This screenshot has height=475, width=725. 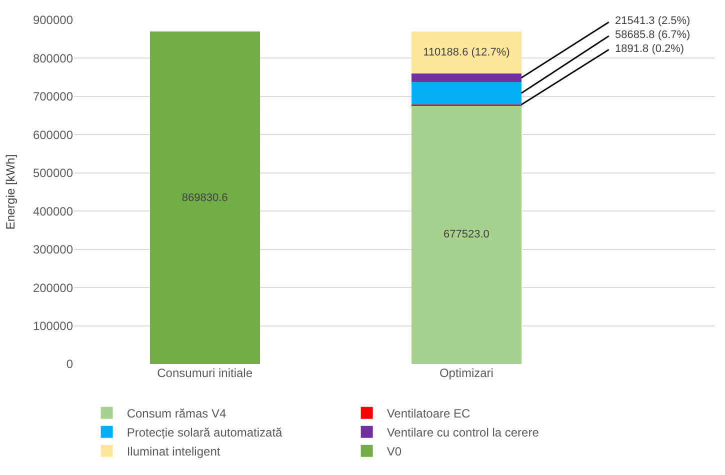 What do you see at coordinates (53, 173) in the screenshot?
I see `y-tick-label: 500000` at bounding box center [53, 173].